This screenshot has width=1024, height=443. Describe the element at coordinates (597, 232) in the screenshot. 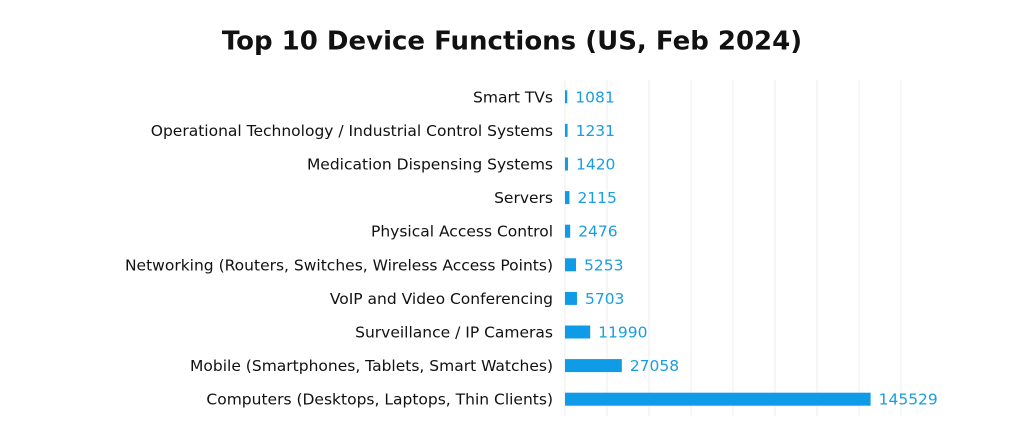

I see `value-label: 2476` at that location.